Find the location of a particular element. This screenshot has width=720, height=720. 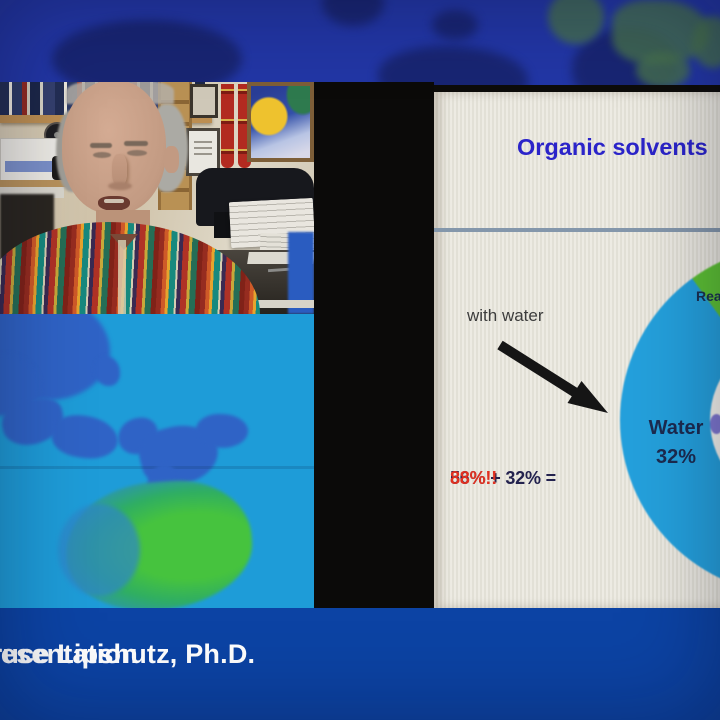

framed-certificate is located at coordinates (204, 101).